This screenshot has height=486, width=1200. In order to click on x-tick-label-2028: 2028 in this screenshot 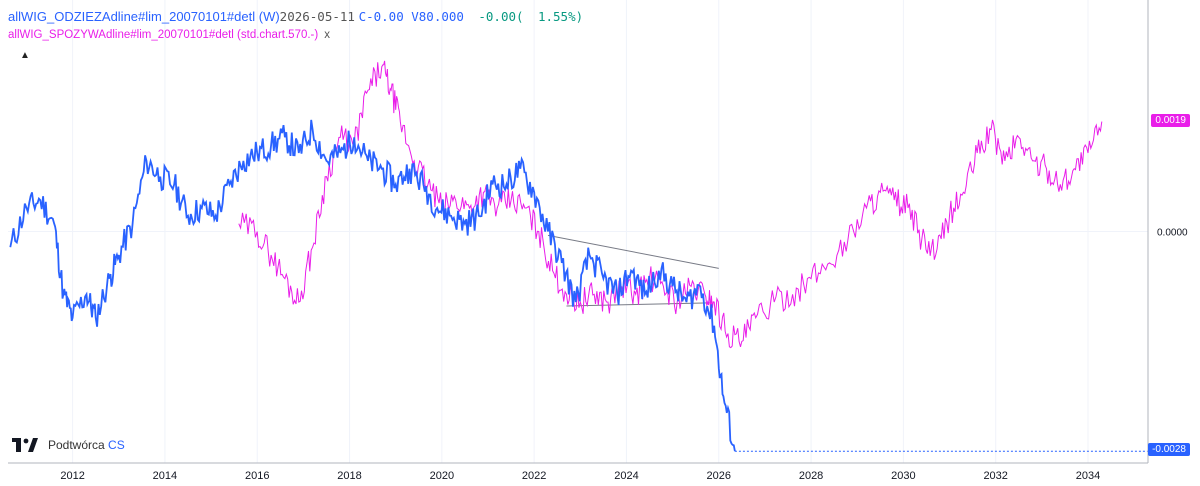, I will do `click(811, 476)`.